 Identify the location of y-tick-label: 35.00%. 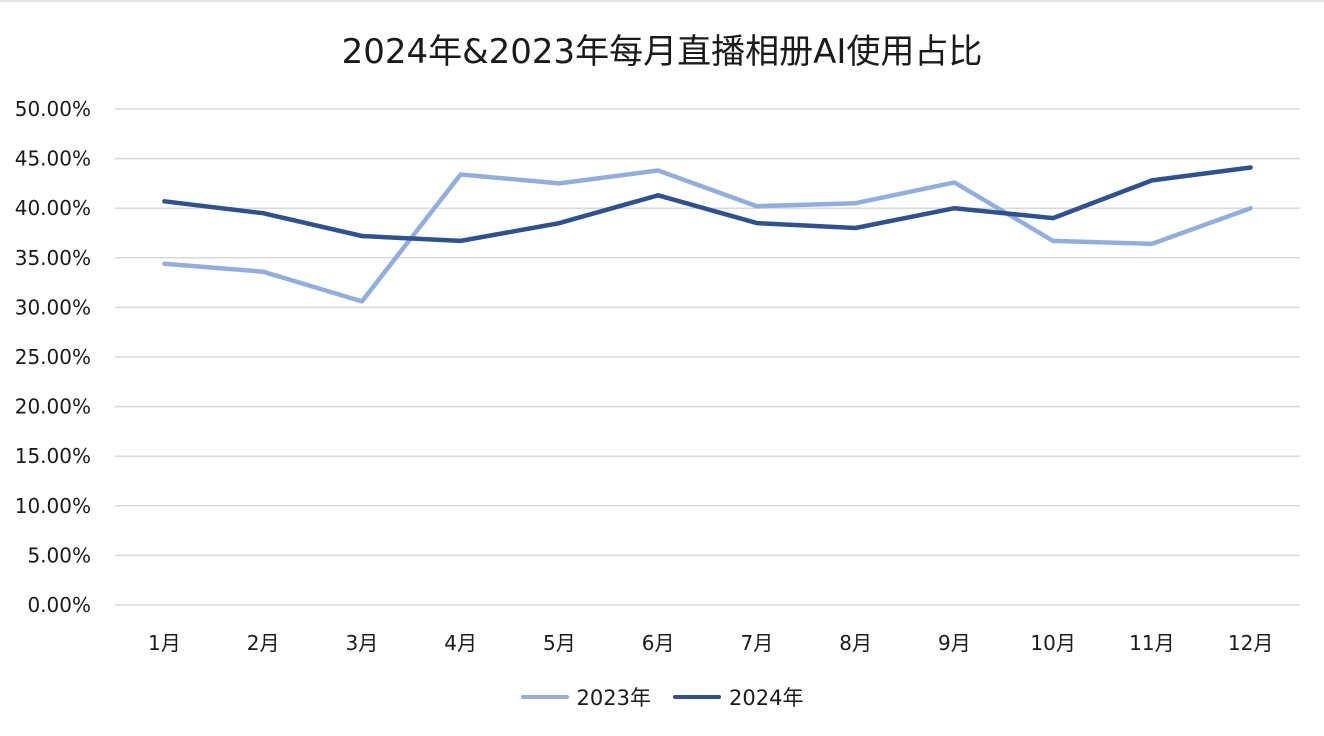
(53, 258).